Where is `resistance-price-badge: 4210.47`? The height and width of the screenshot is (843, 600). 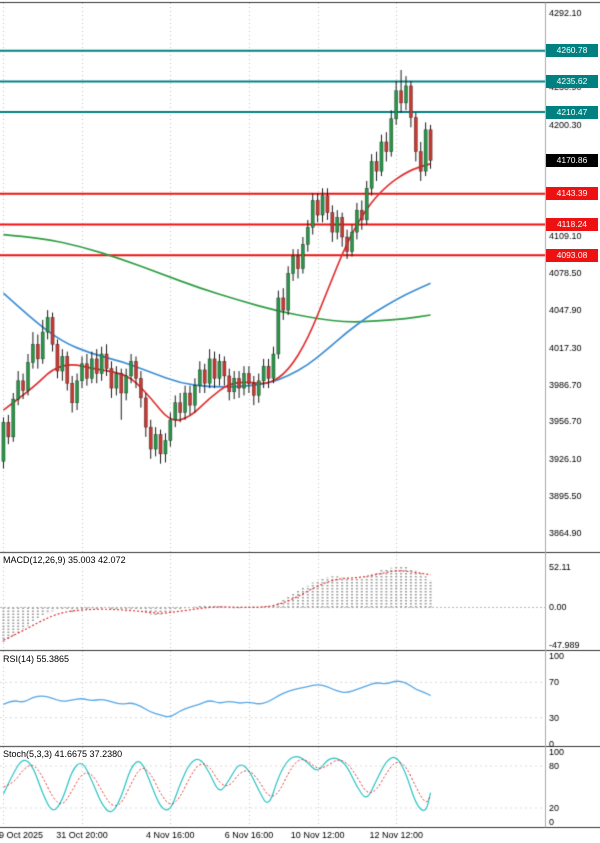
resistance-price-badge: 4210.47 is located at coordinates (572, 112).